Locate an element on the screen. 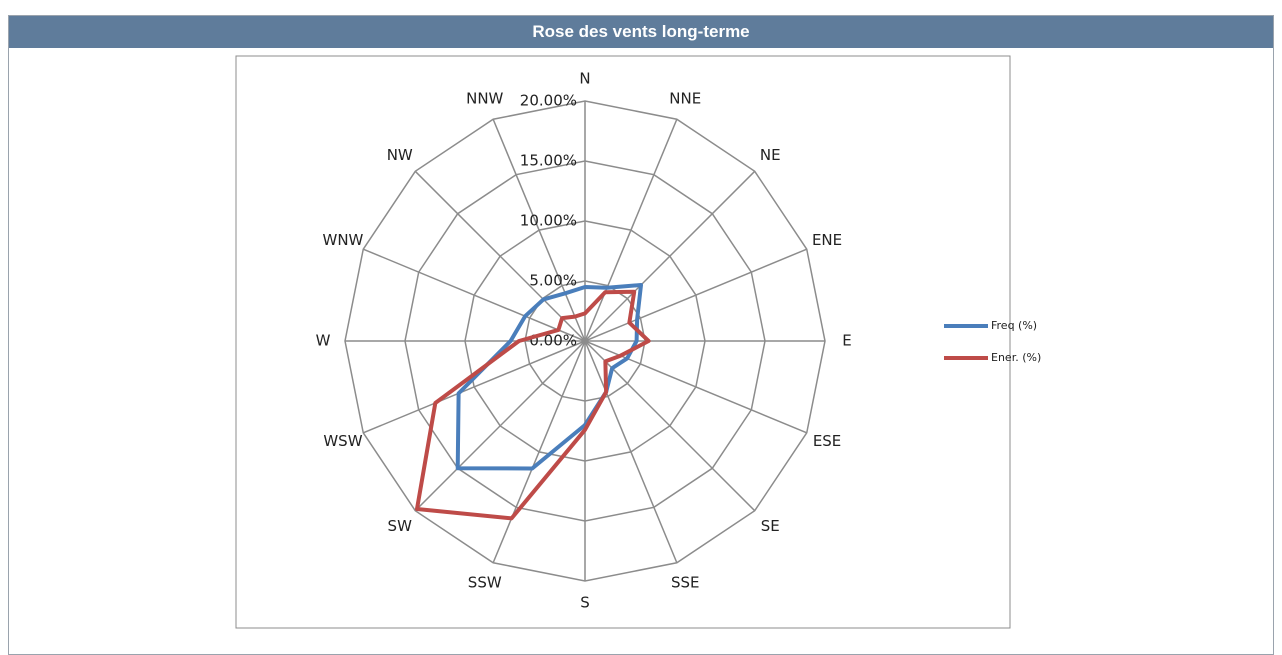  direction-label: SE is located at coordinates (770, 526).